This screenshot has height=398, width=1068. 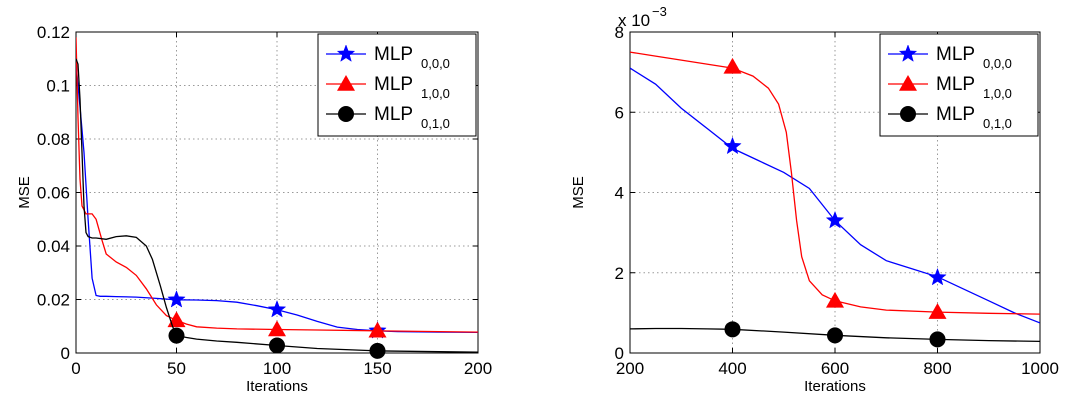 I want to click on y-exponent-power: −3, so click(x=659, y=11).